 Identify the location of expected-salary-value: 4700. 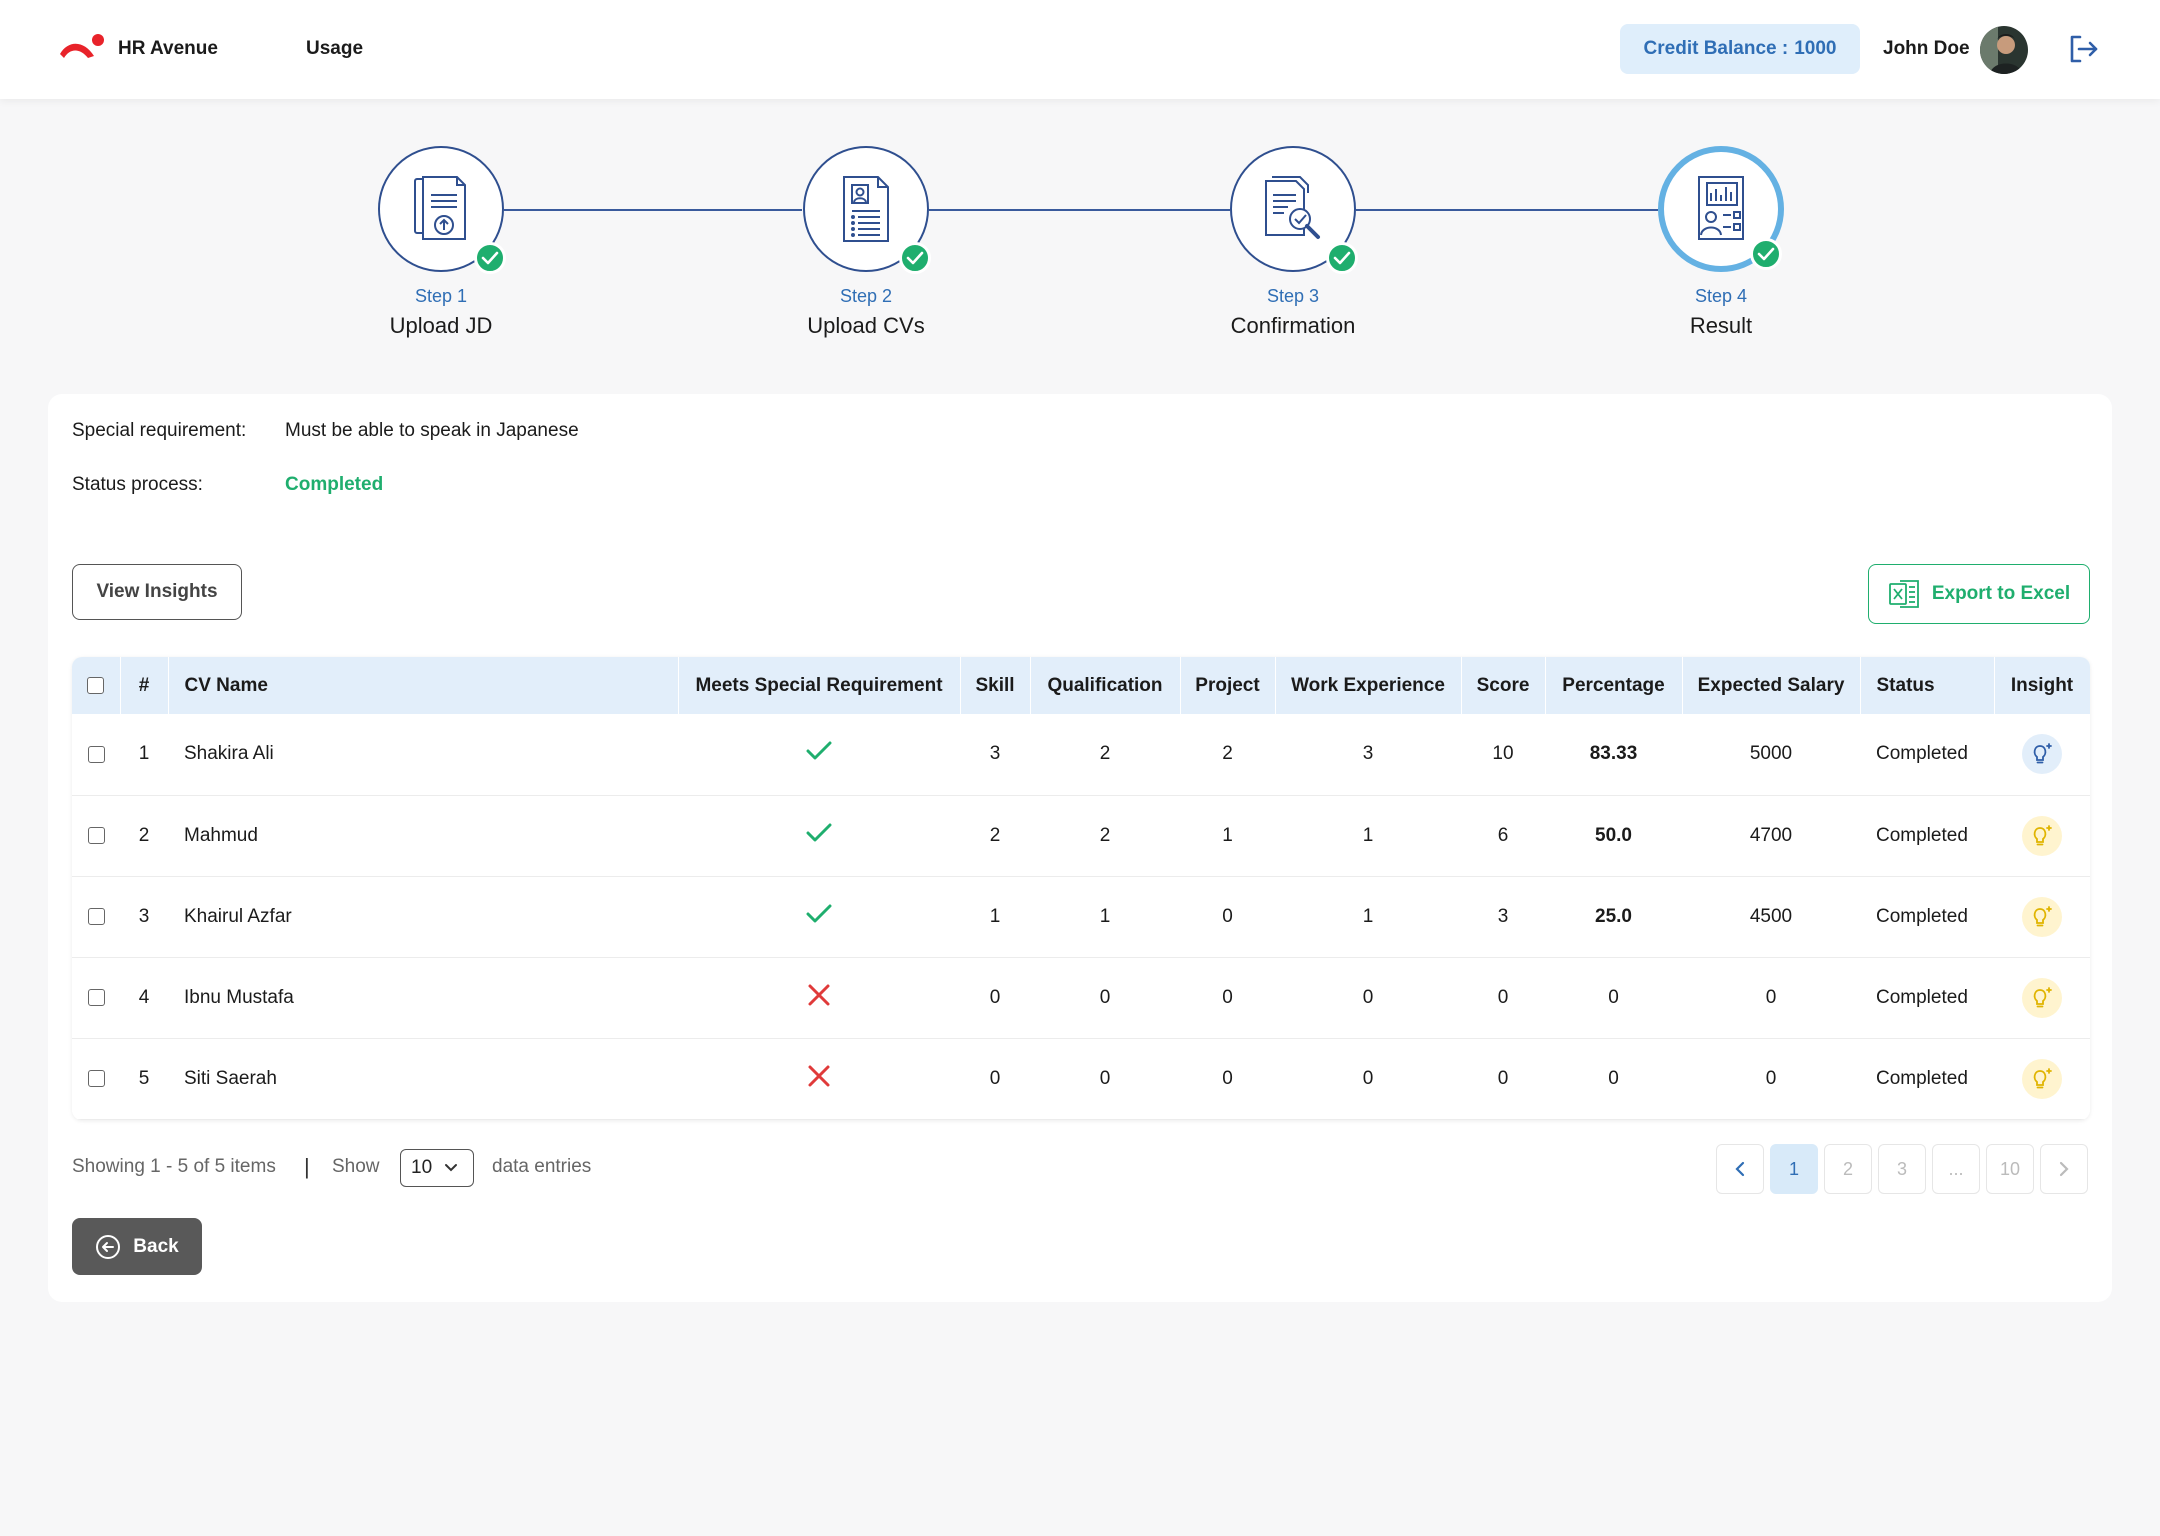
(1771, 836).